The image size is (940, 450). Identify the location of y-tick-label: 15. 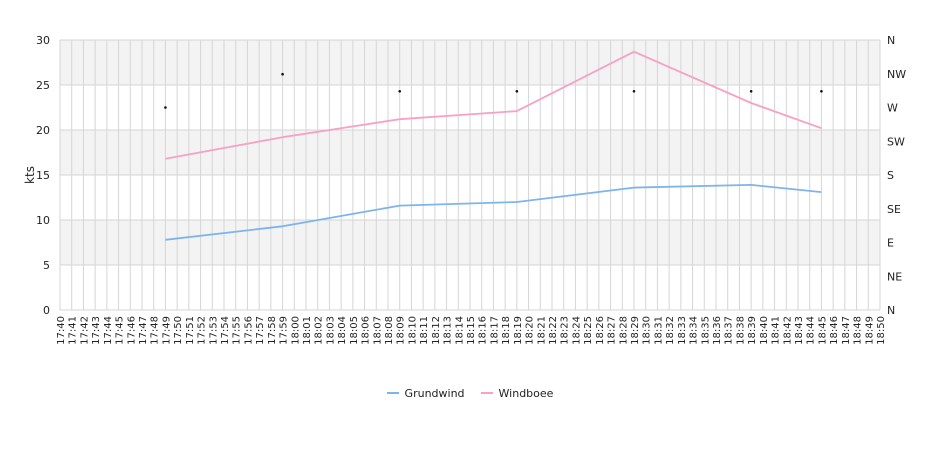
(43, 175).